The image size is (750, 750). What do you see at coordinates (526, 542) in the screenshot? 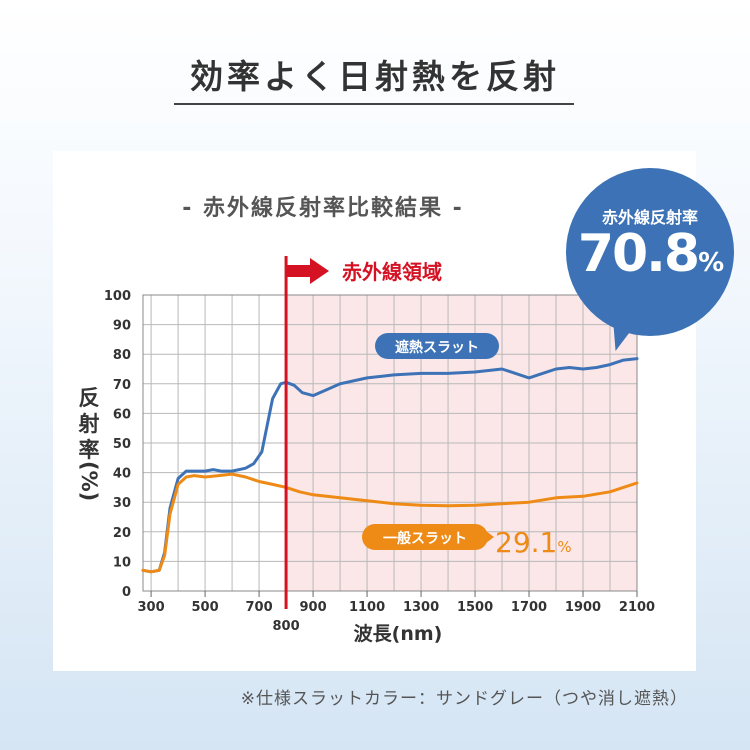
I see `standard-reflectance-number: 29.1` at bounding box center [526, 542].